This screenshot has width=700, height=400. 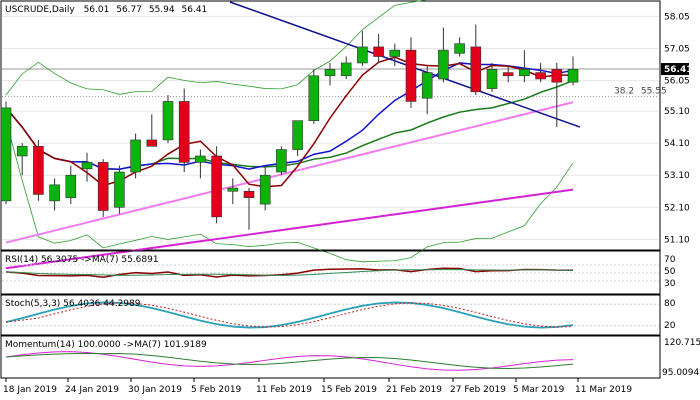 I want to click on momentum-pane-frame, so click(x=330, y=357).